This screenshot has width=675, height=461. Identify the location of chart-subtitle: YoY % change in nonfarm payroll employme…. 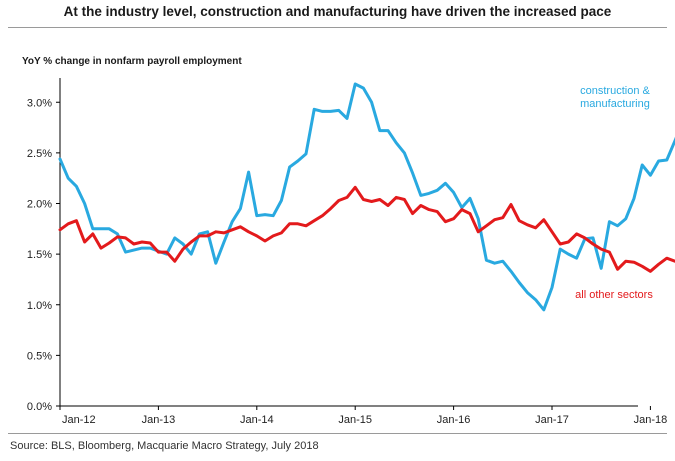
(132, 61).